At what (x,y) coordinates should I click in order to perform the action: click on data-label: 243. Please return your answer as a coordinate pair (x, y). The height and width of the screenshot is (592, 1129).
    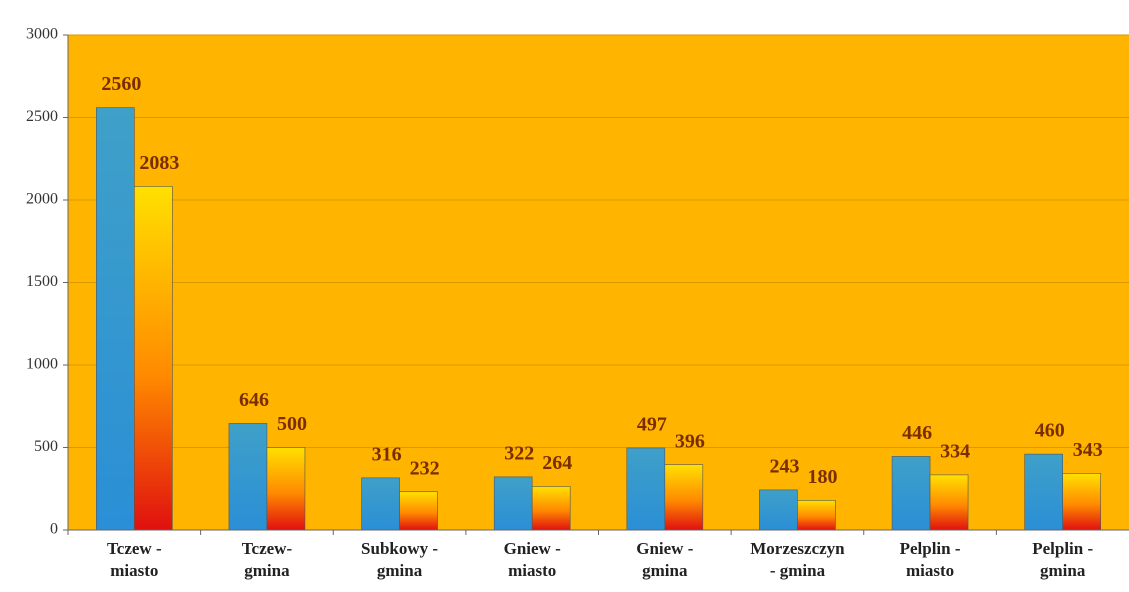
    Looking at the image, I should click on (784, 466).